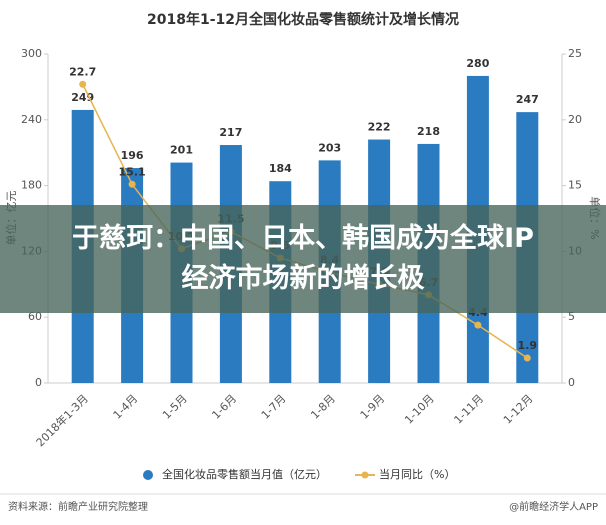 Image resolution: width=606 pixels, height=525 pixels. I want to click on x-tick-label: 1-6月, so click(224, 407).